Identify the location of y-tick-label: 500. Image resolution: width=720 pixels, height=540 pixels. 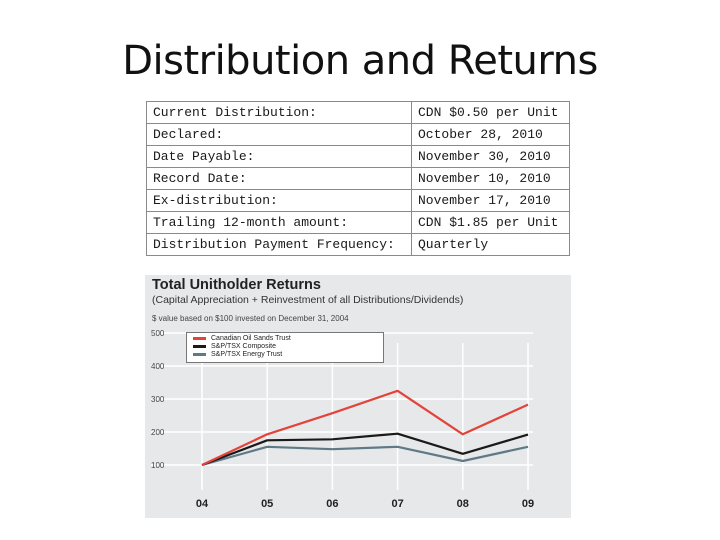
(158, 333).